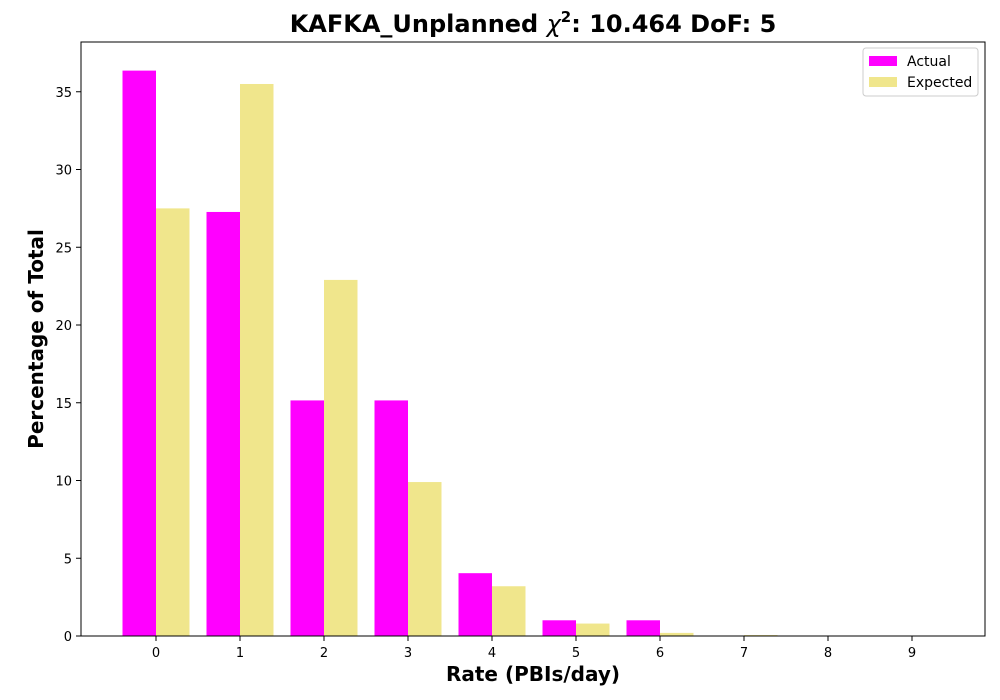  I want to click on legend-label-actual: Actual, so click(929, 62).